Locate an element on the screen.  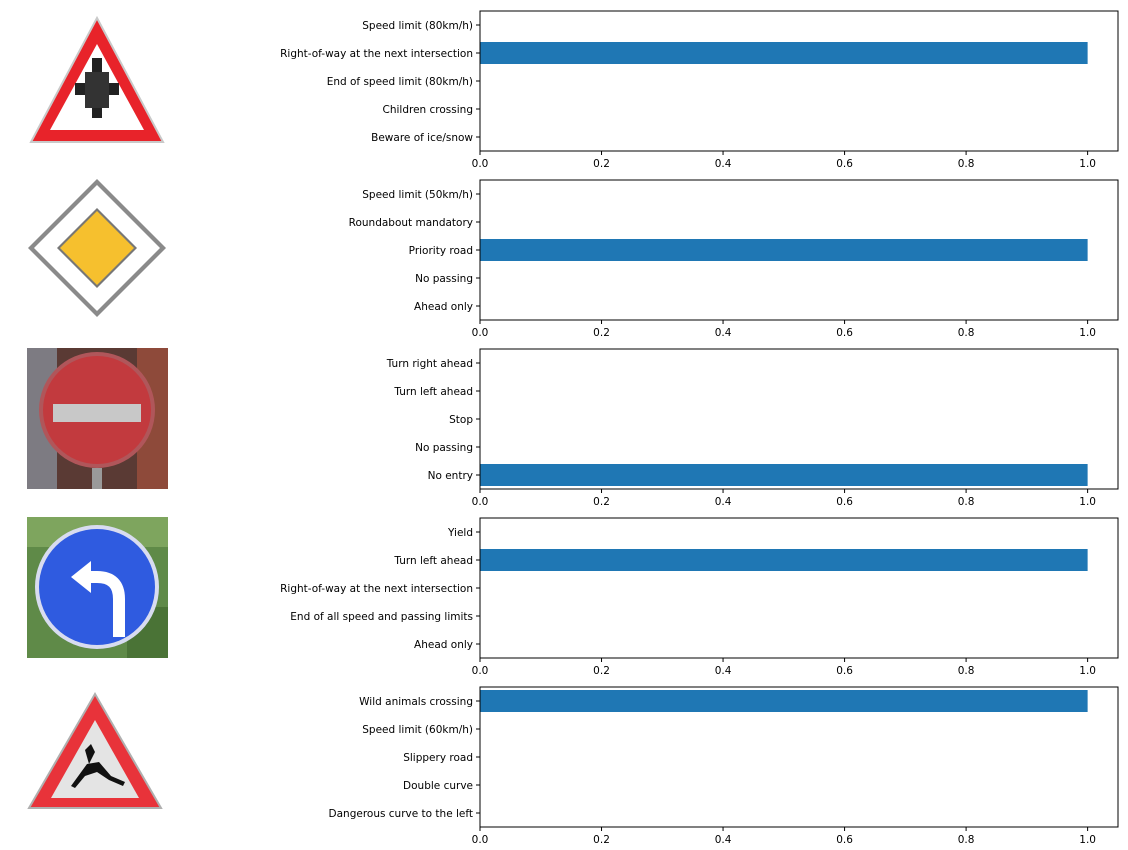
y-tick-label-4: Children crossing is located at coordinates (428, 110).